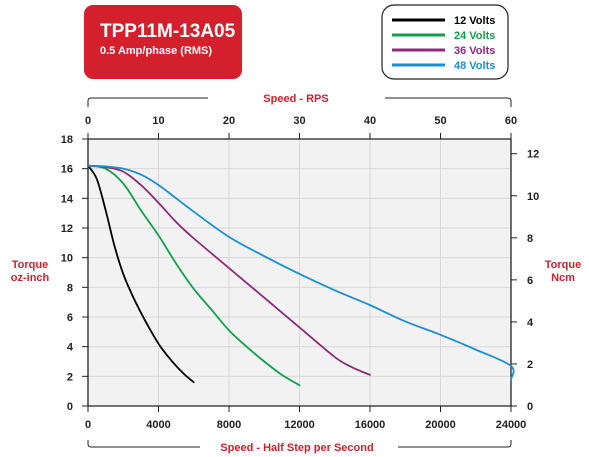 The width and height of the screenshot is (589, 457). What do you see at coordinates (67, 170) in the screenshot?
I see `left-axis-tick-label: 16` at bounding box center [67, 170].